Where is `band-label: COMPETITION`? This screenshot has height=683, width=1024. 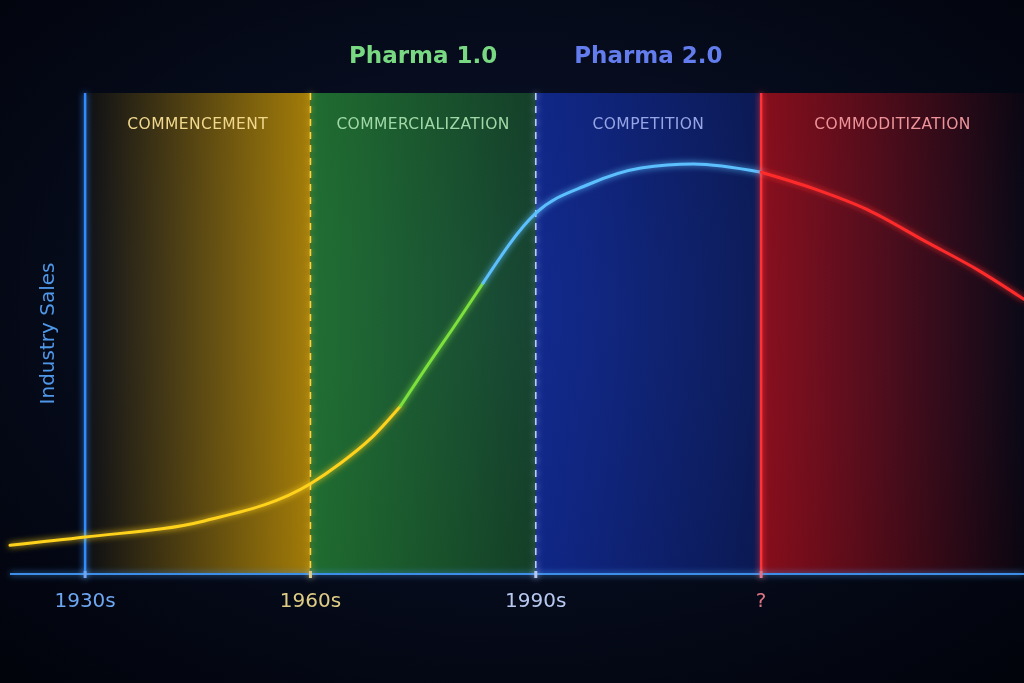 band-label: COMPETITION is located at coordinates (648, 123).